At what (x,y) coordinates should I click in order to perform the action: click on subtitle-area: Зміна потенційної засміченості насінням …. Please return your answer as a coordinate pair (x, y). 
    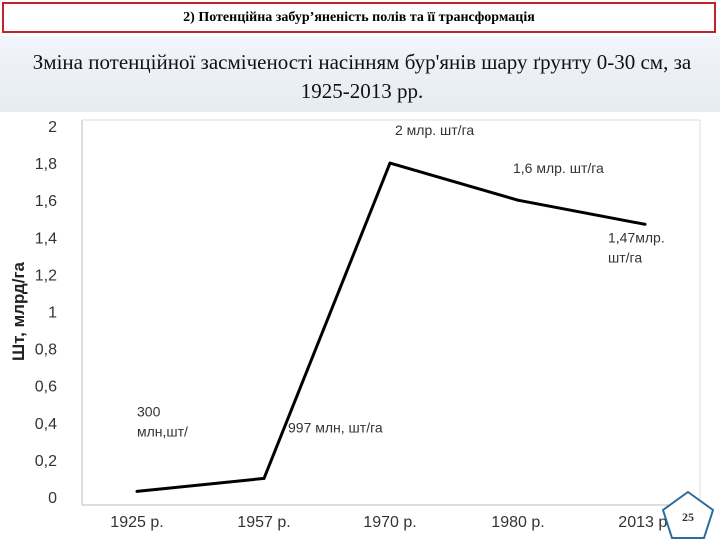
    Looking at the image, I should click on (360, 74).